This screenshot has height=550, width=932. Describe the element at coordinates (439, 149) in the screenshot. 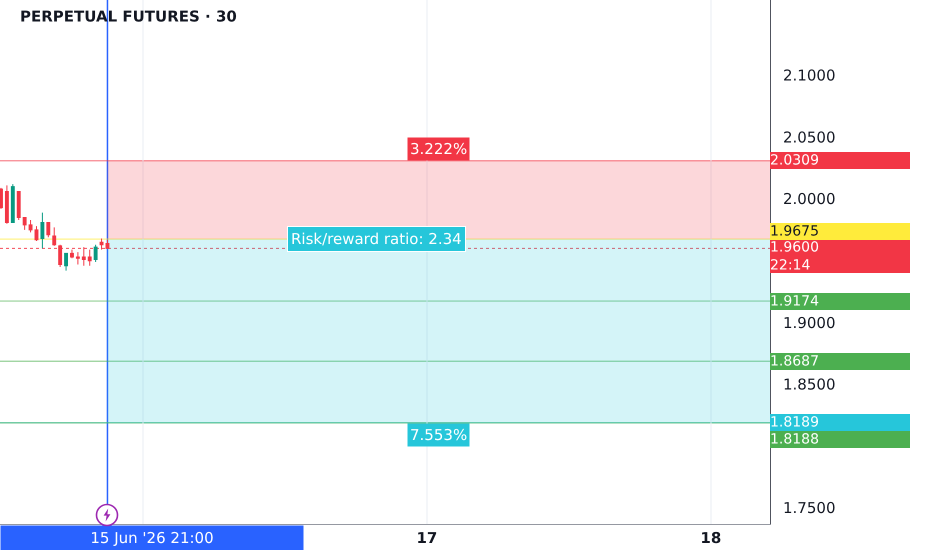

I see `band-label: 3.222%` at that location.